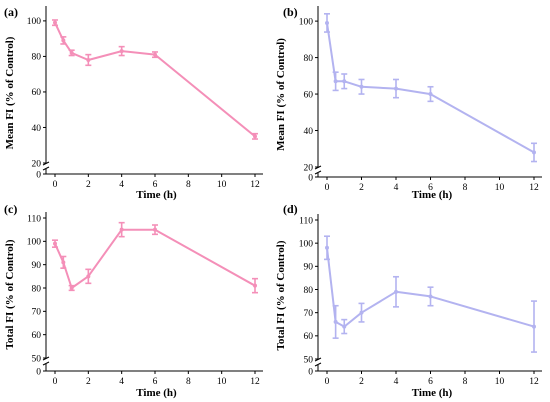 The image size is (550, 402). What do you see at coordinates (11, 12) in the screenshot?
I see `panel-label: (a)` at bounding box center [11, 12].